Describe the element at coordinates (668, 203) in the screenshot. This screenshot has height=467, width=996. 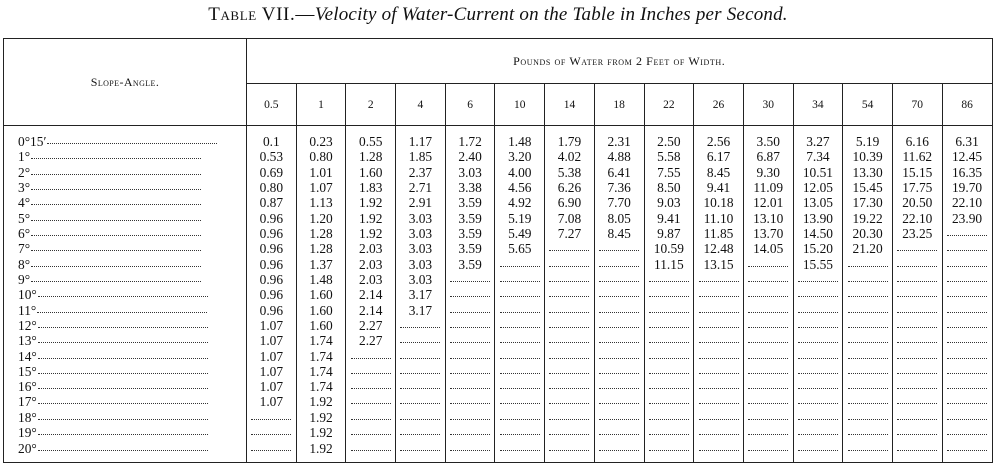
I see `velocity-cell: 9.03` at that location.